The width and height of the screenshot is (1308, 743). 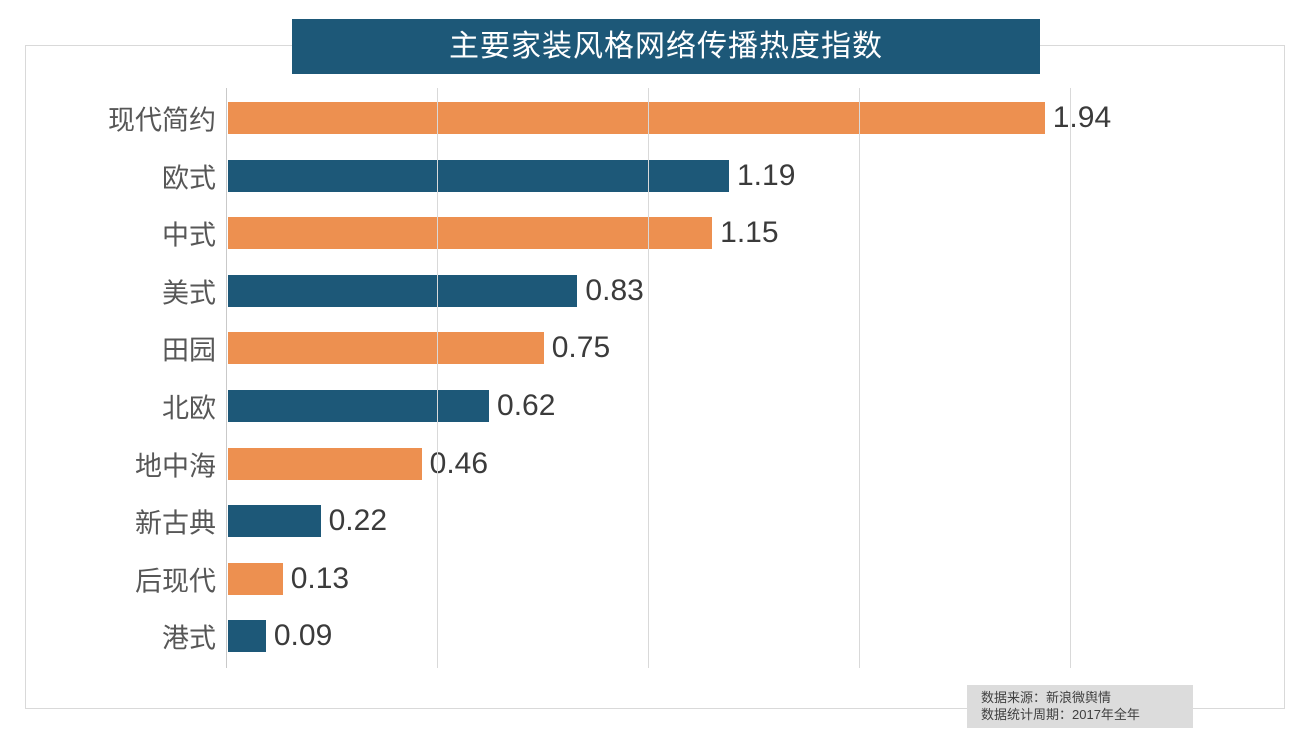 What do you see at coordinates (654, 636) in the screenshot?
I see `bar-row: 港式 0.09` at bounding box center [654, 636].